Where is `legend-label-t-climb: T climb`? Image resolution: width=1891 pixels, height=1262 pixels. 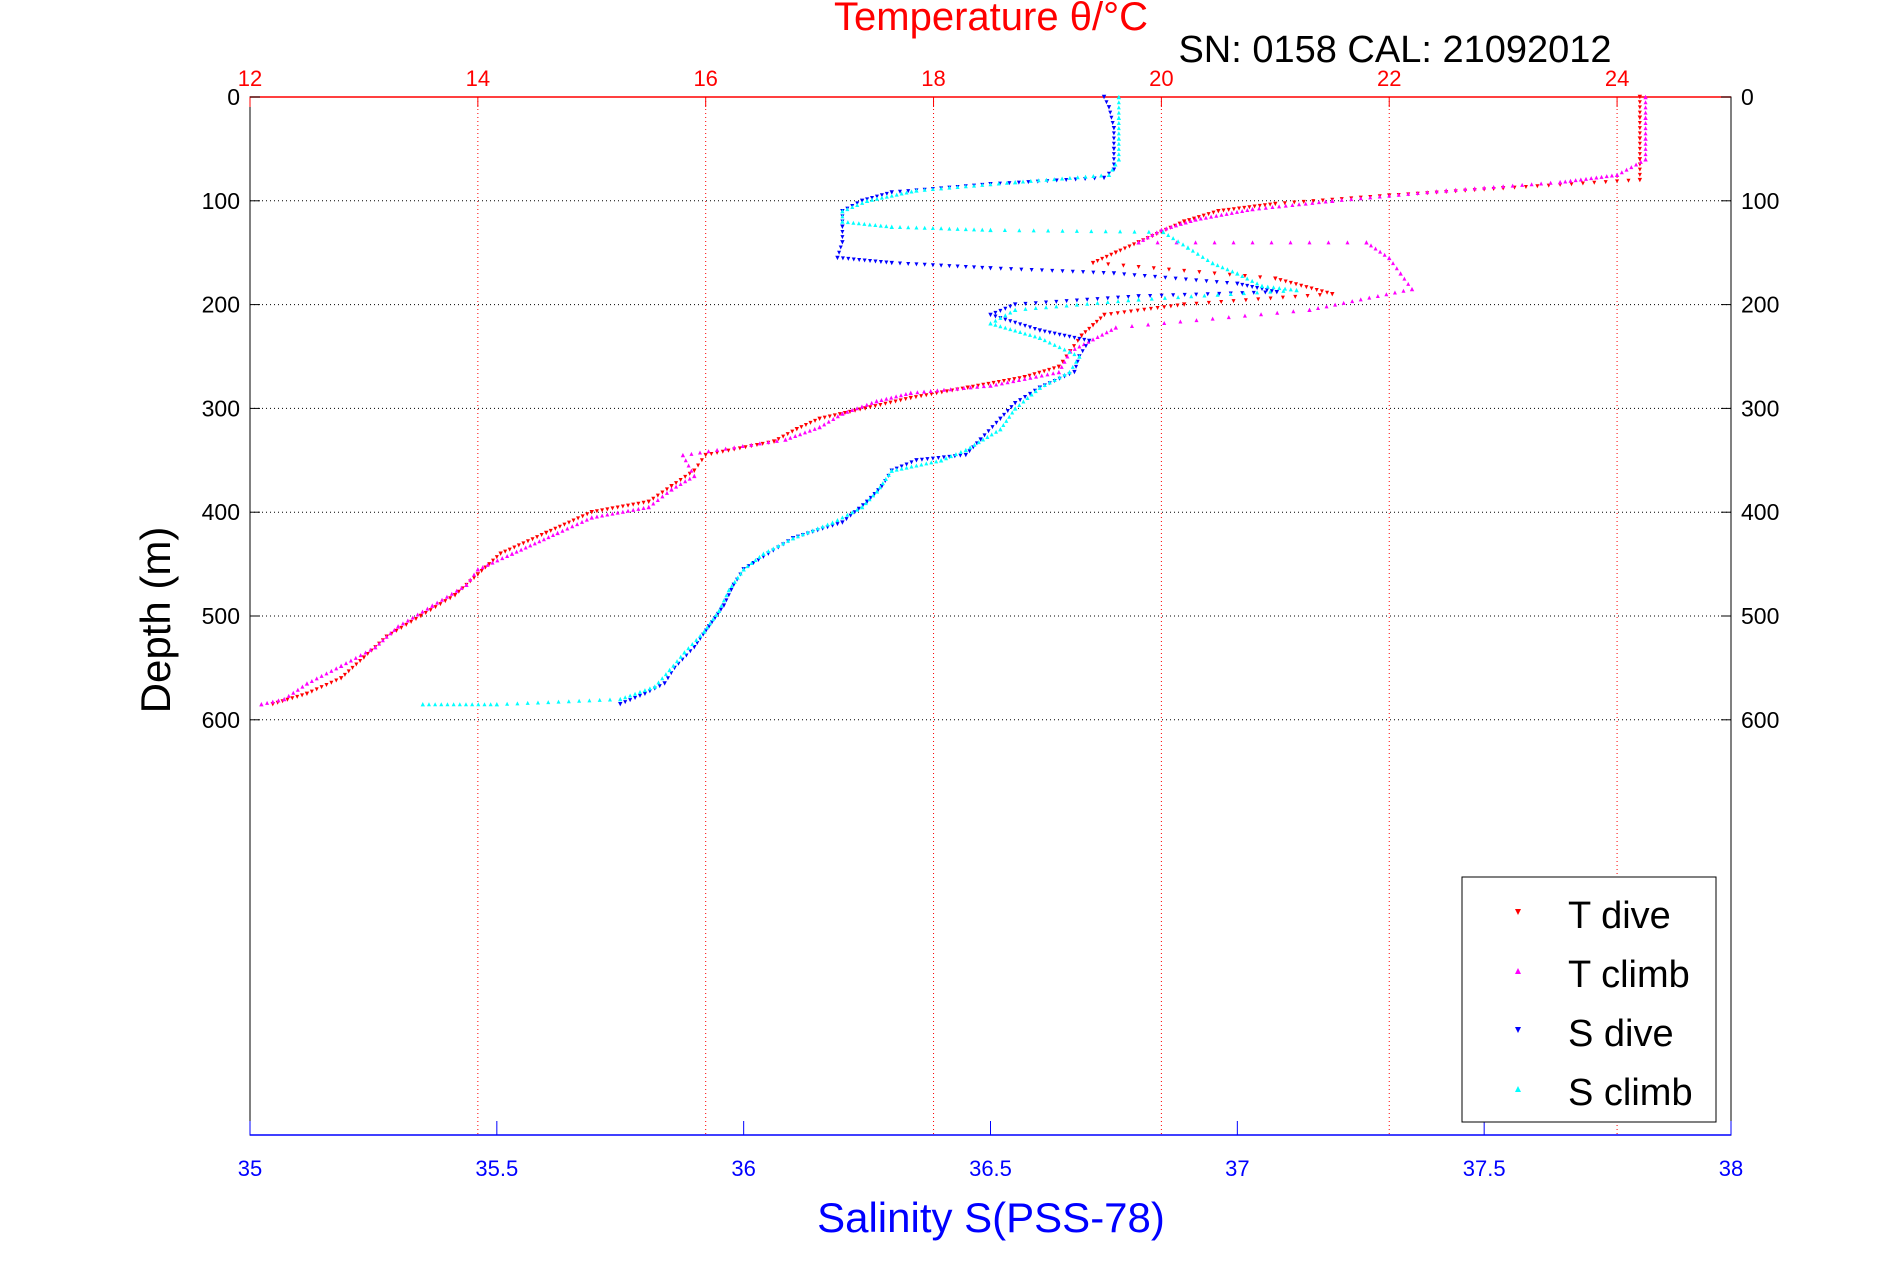 legend-label-t-climb: T climb is located at coordinates (1629, 975).